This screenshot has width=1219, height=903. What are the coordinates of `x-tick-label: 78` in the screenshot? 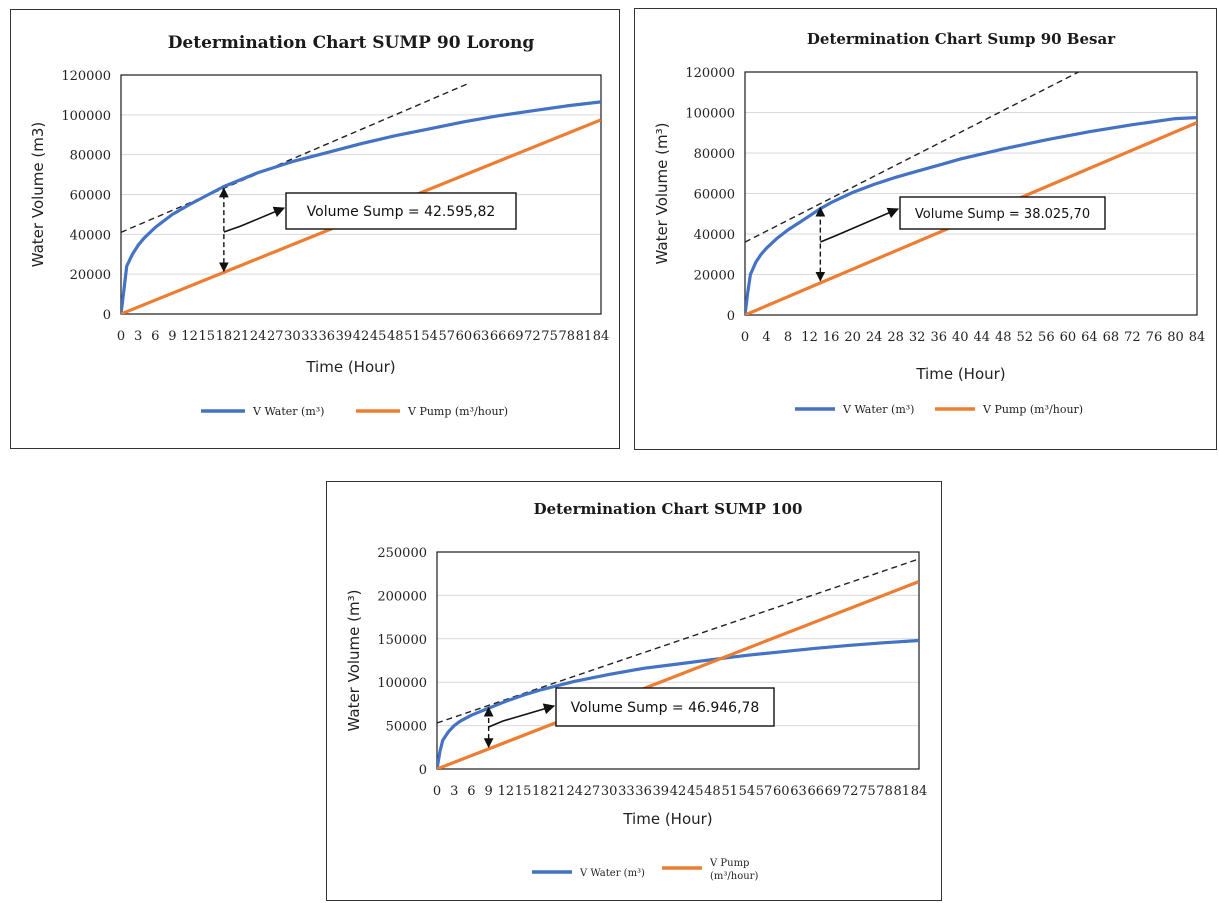 It's located at (884, 791).